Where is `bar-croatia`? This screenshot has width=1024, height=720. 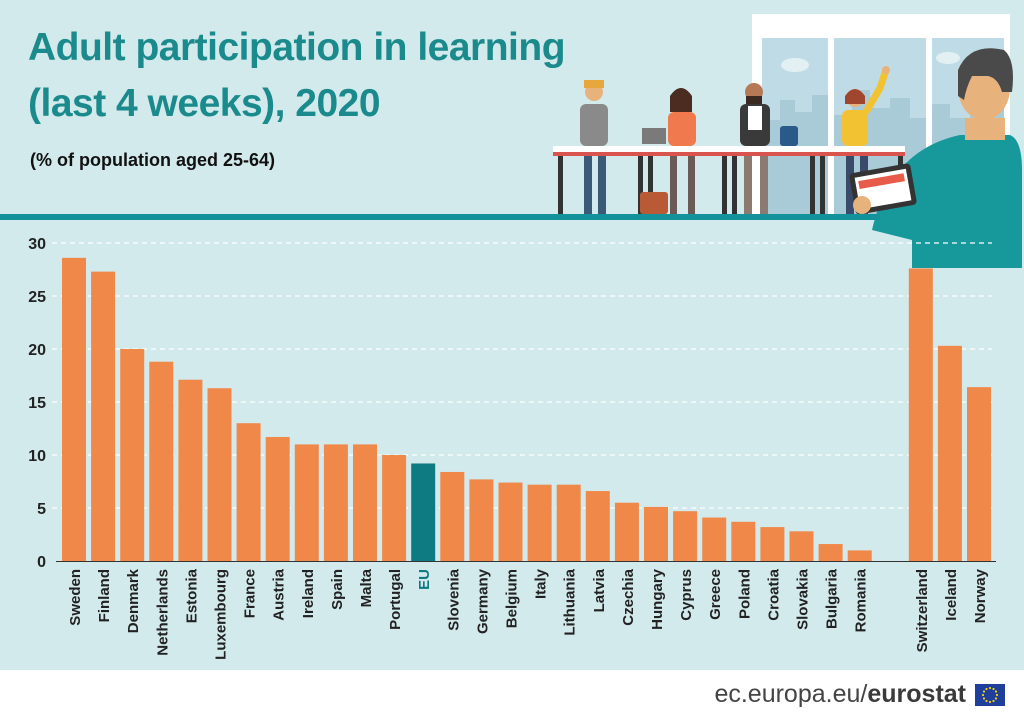 bar-croatia is located at coordinates (772, 544).